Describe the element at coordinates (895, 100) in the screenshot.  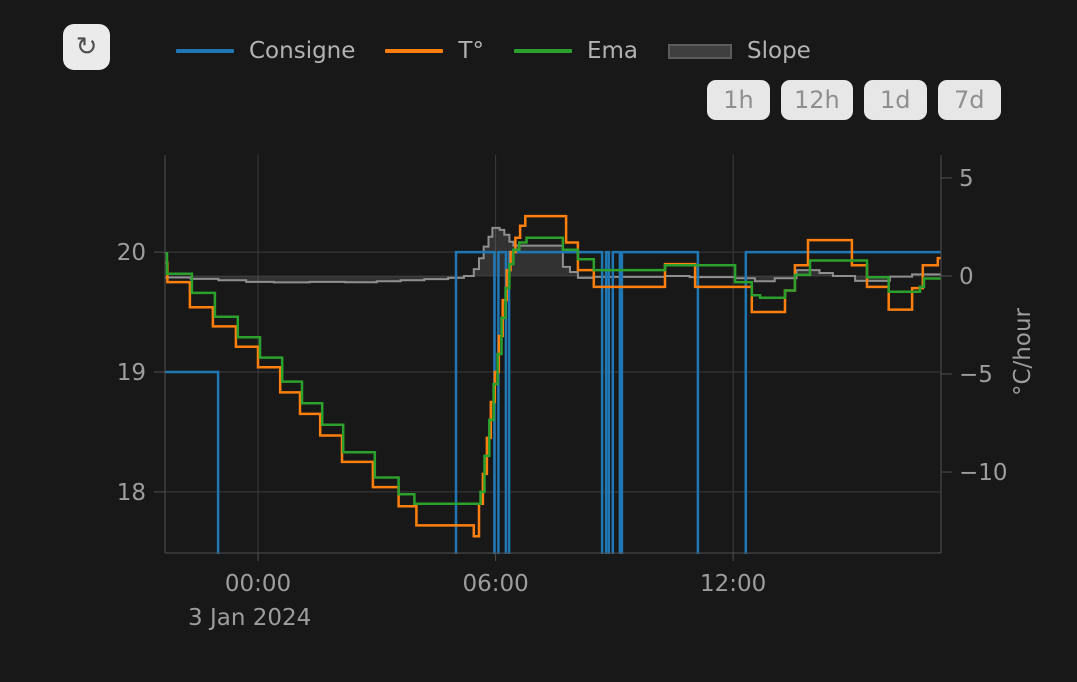
I see `range-button-1d: 1d` at that location.